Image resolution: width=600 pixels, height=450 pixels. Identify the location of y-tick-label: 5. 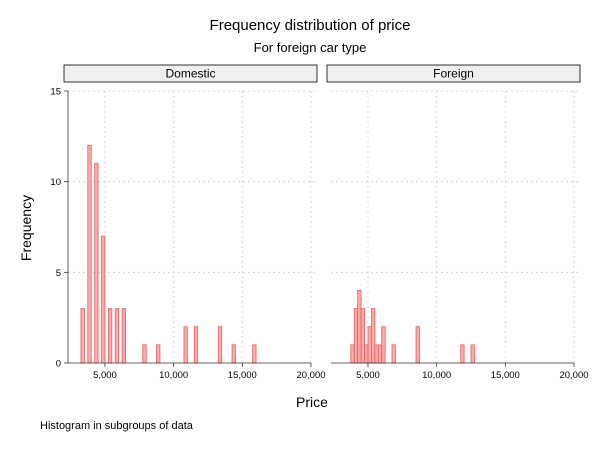
(58, 273).